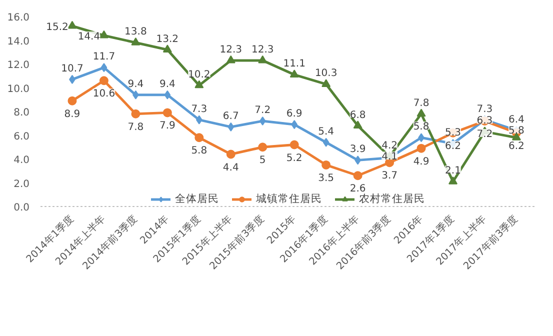 The width and height of the screenshot is (553, 336). Describe the element at coordinates (390, 176) in the screenshot. I see `data-label: 3.7` at that location.